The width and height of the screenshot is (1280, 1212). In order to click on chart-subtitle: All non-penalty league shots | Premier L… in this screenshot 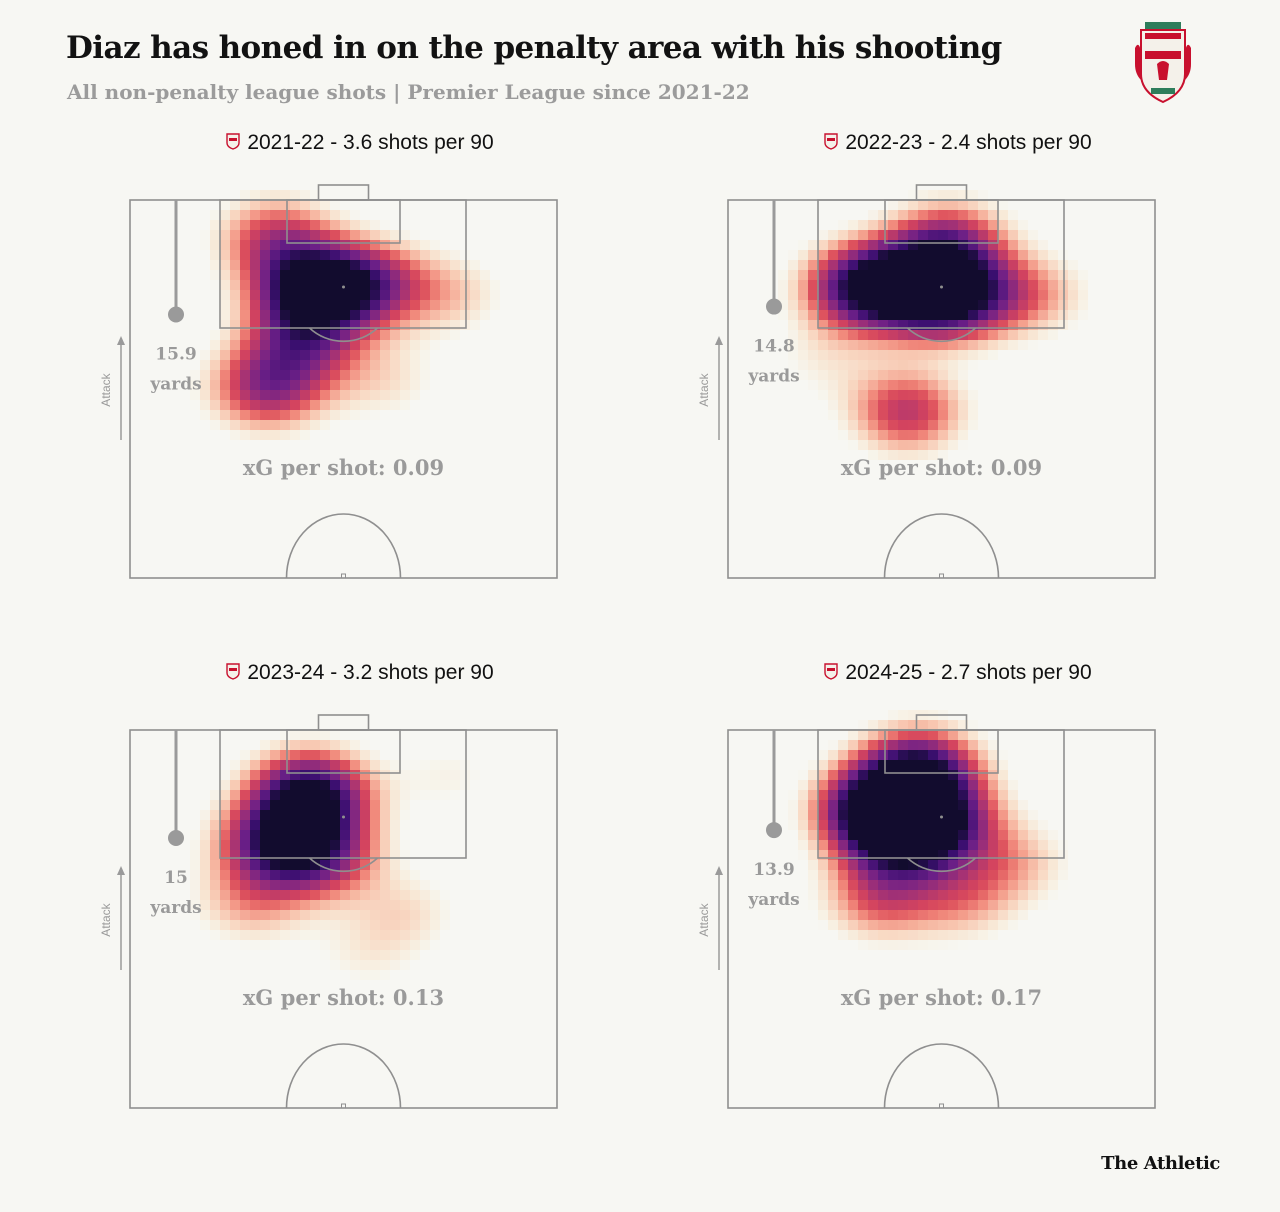, I will do `click(408, 92)`.